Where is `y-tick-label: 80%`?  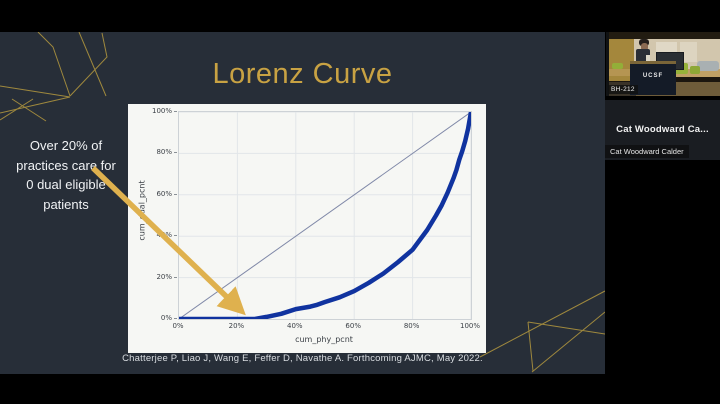
y-tick-label: 80% is located at coordinates (164, 152).